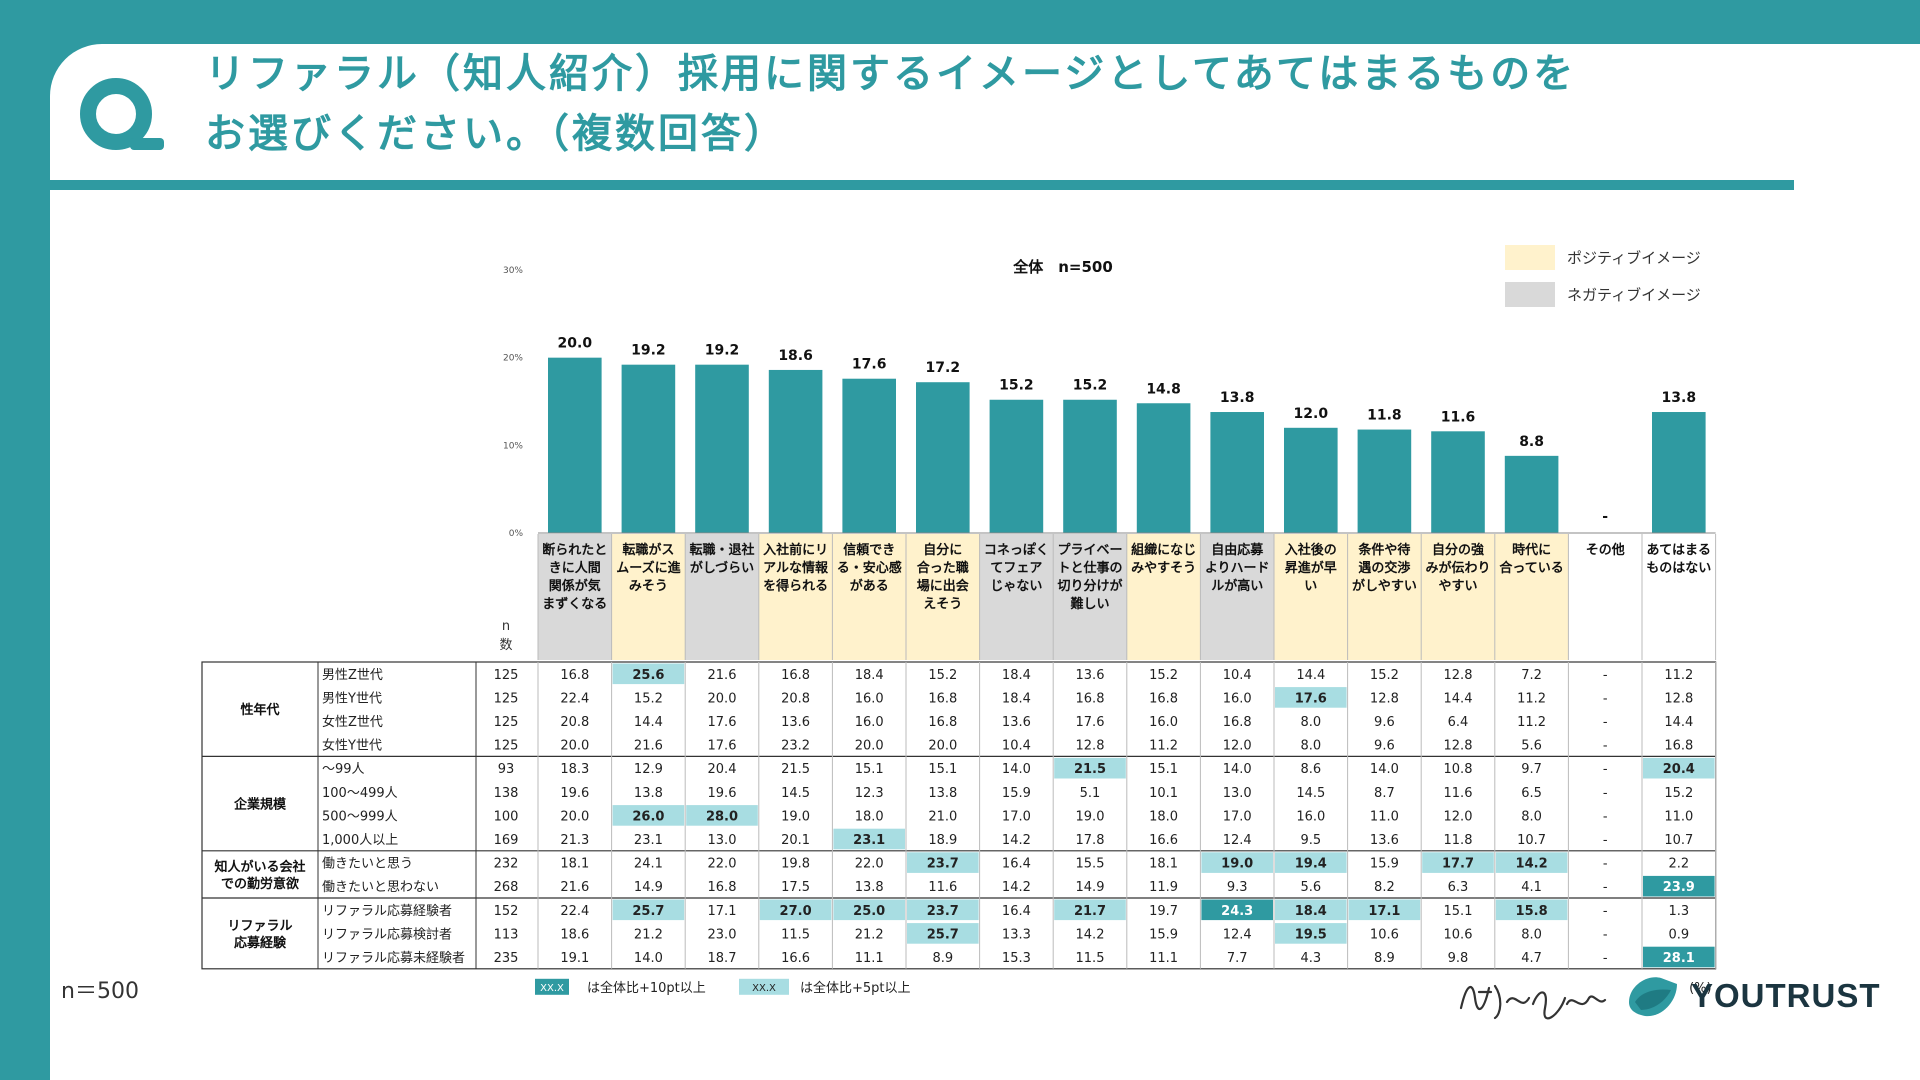  What do you see at coordinates (1458, 550) in the screenshot?
I see `category-label: 自分の強` at bounding box center [1458, 550].